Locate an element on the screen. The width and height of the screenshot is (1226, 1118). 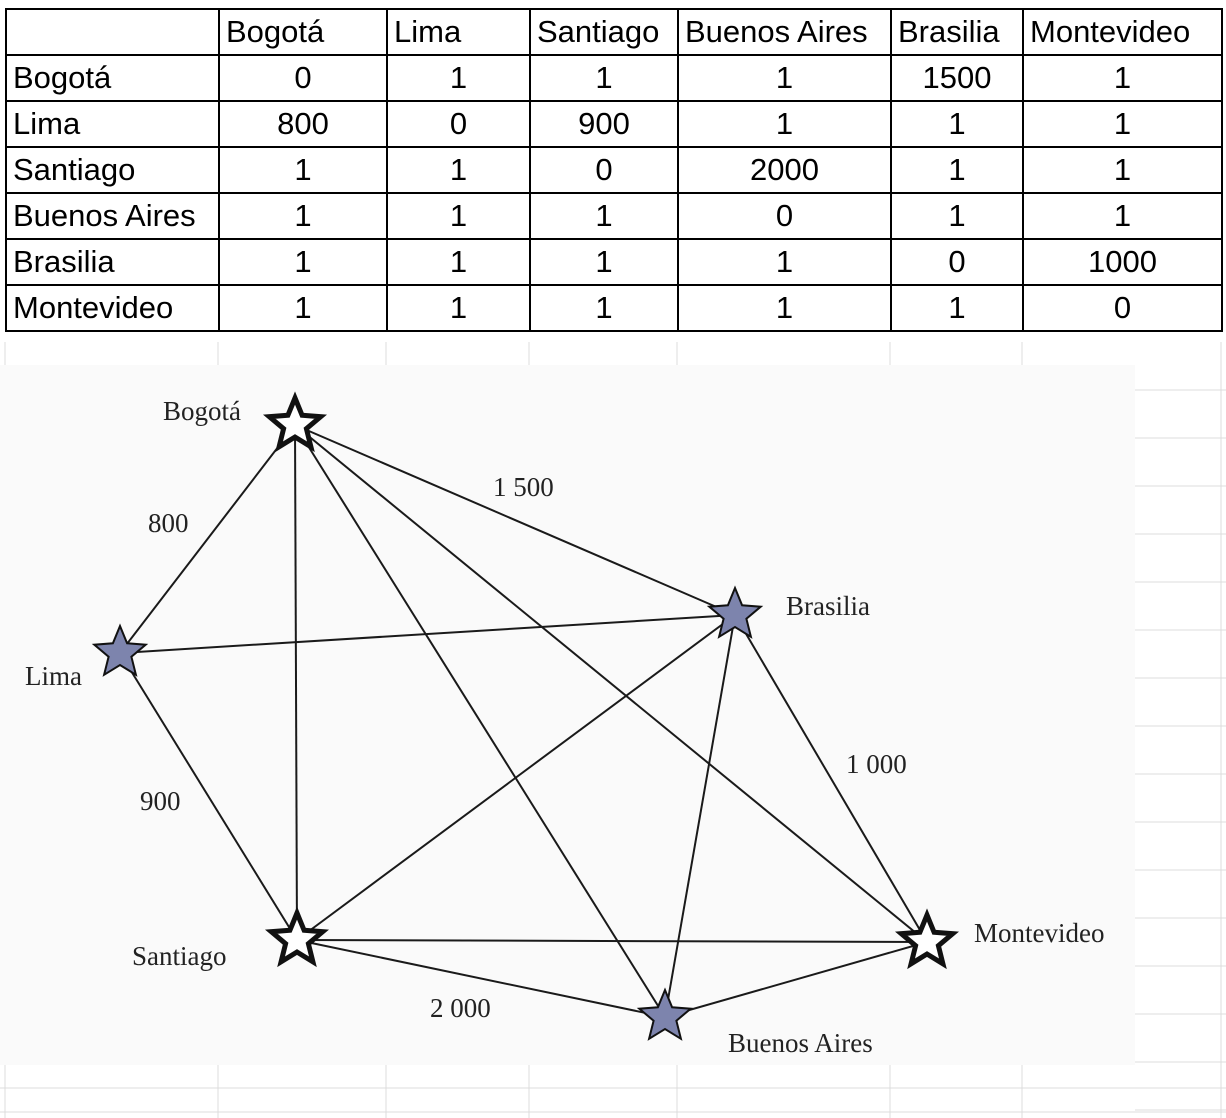
cell-santiago-buenos-aires: 2000 is located at coordinates (784, 170).